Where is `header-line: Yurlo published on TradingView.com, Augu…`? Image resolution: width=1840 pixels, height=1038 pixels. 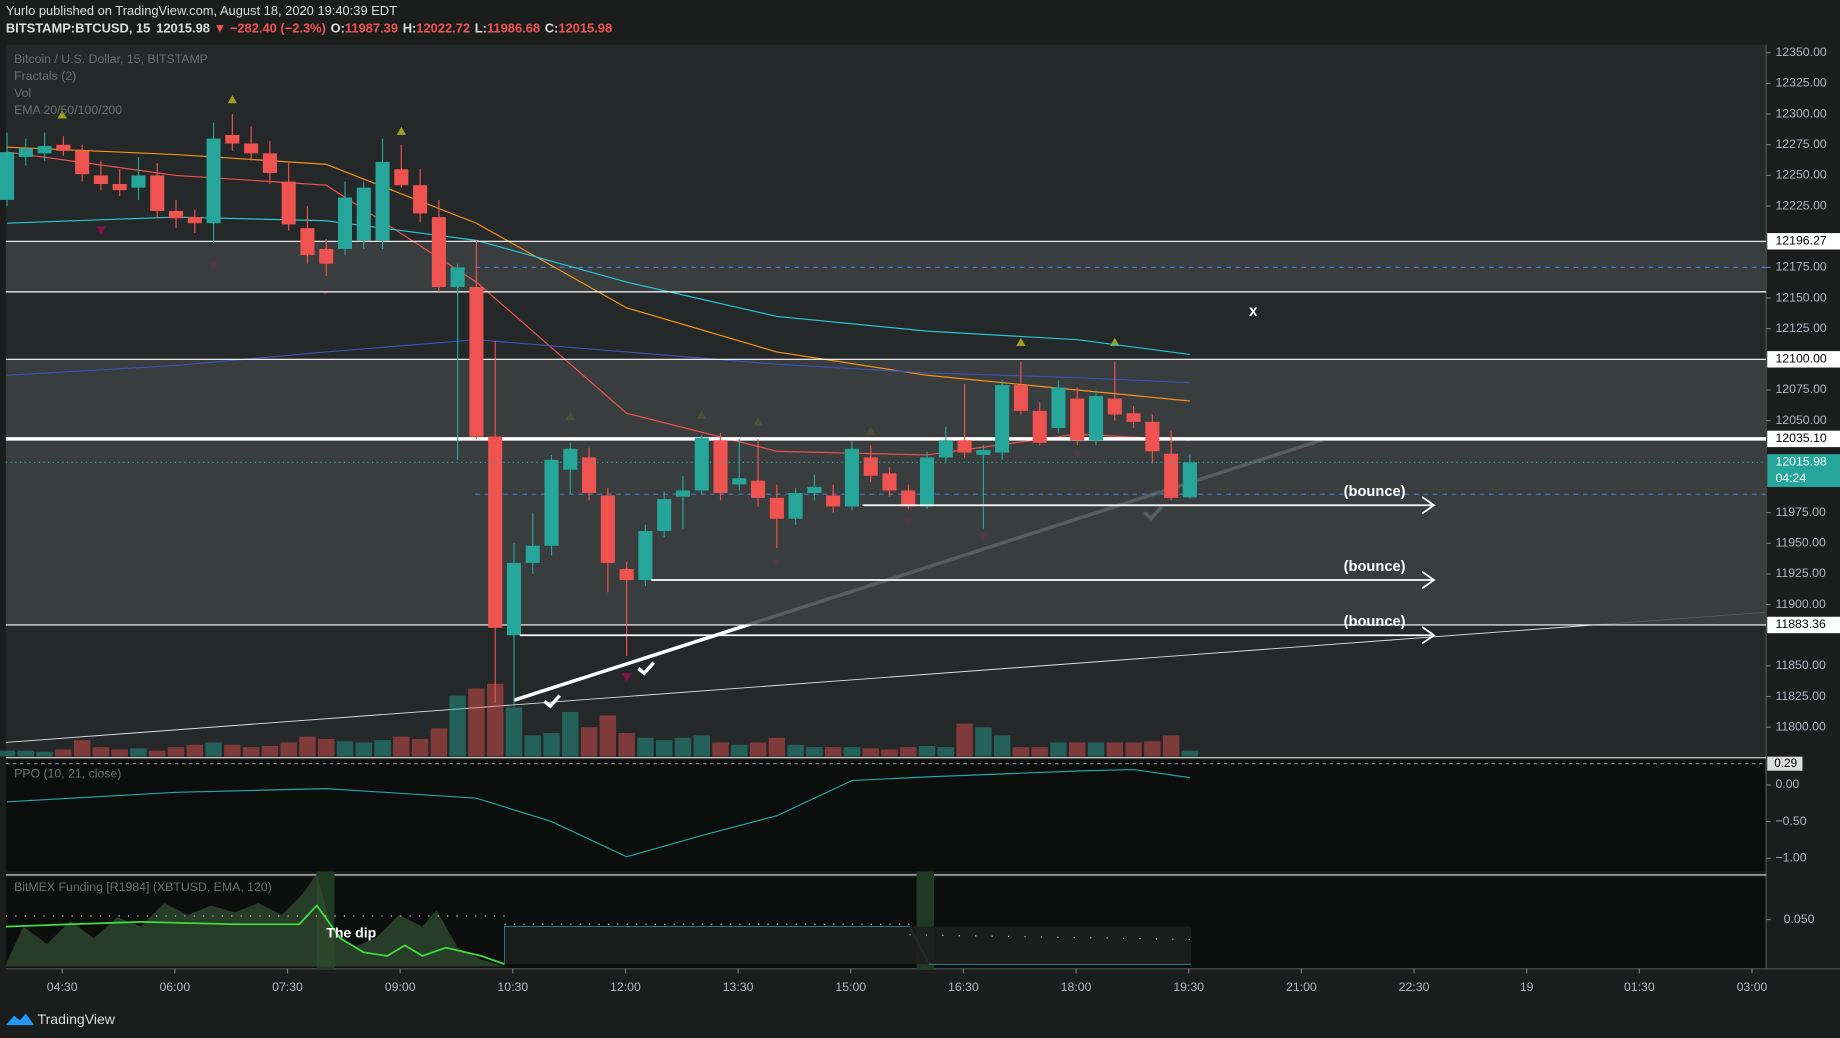
header-line: Yurlo published on TradingView.com, Augu… is located at coordinates (201, 10).